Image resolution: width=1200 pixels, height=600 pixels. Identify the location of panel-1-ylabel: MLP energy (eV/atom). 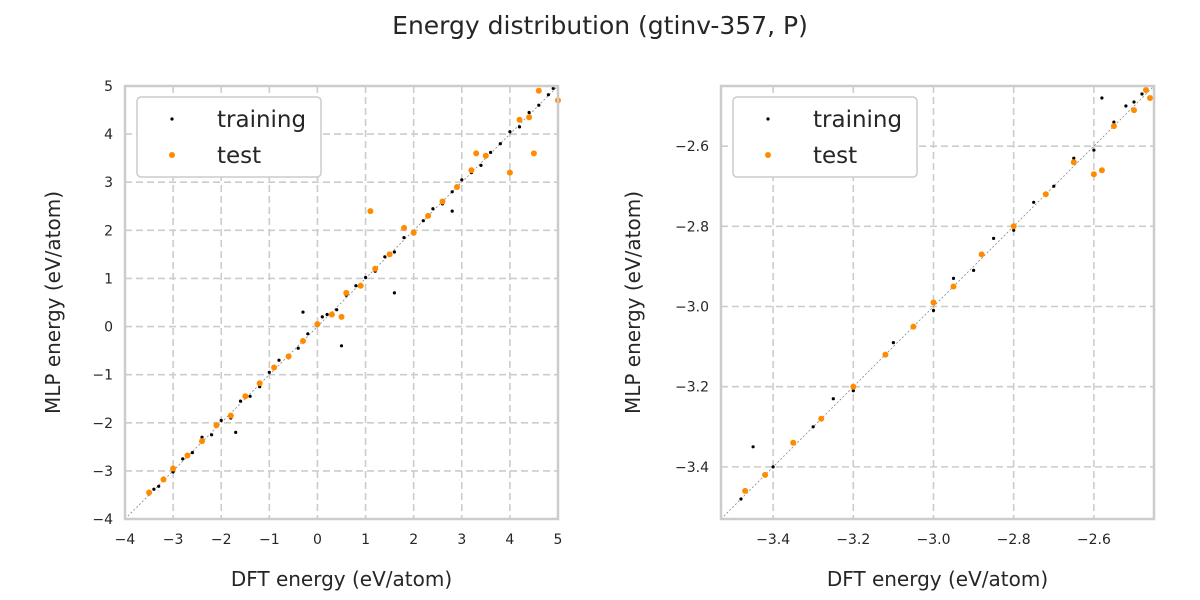
(633, 302).